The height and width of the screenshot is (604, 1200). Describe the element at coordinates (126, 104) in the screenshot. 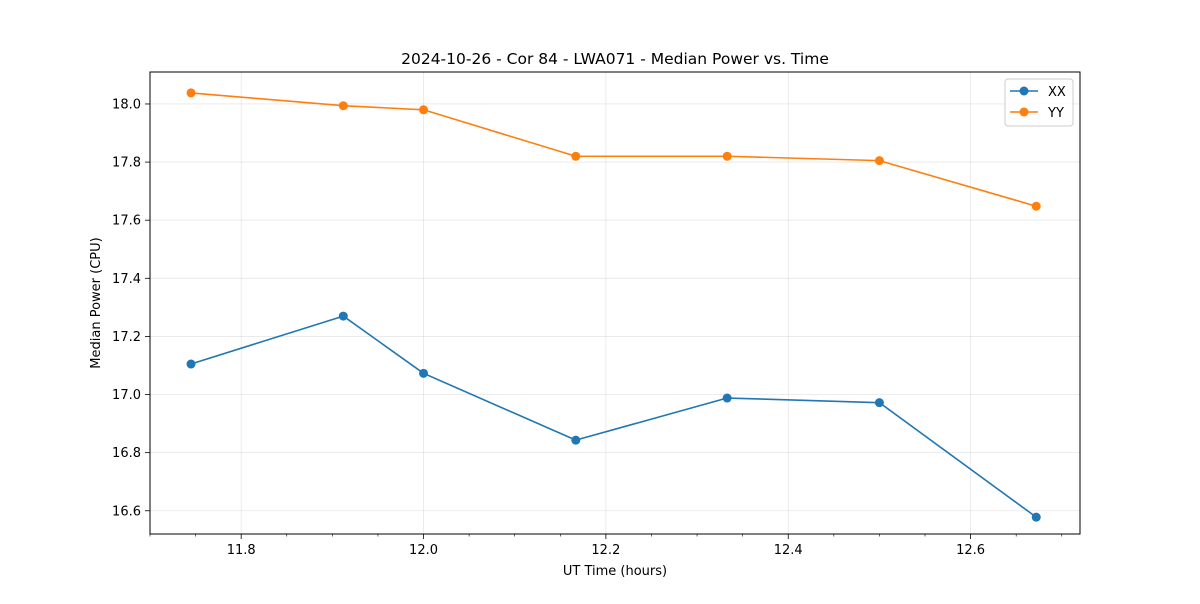

I see `y-tick-label: 18.0` at that location.